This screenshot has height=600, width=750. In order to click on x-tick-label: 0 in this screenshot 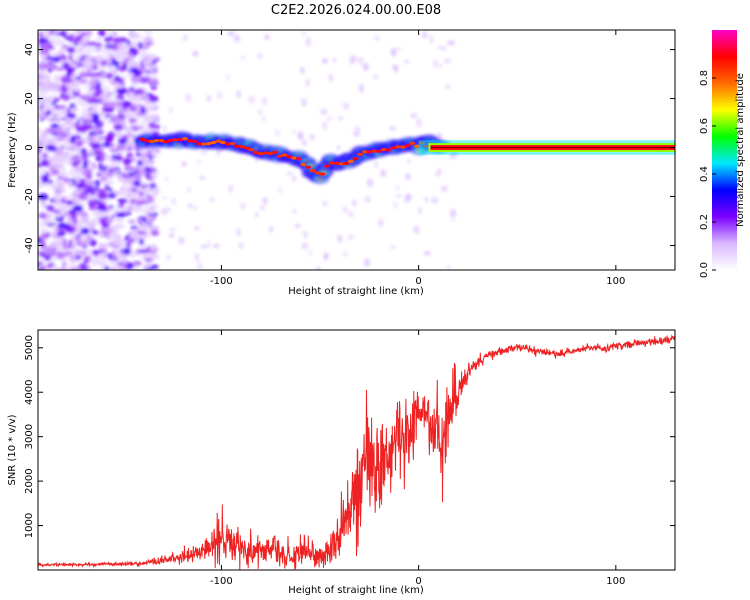, I will do `click(418, 581)`.